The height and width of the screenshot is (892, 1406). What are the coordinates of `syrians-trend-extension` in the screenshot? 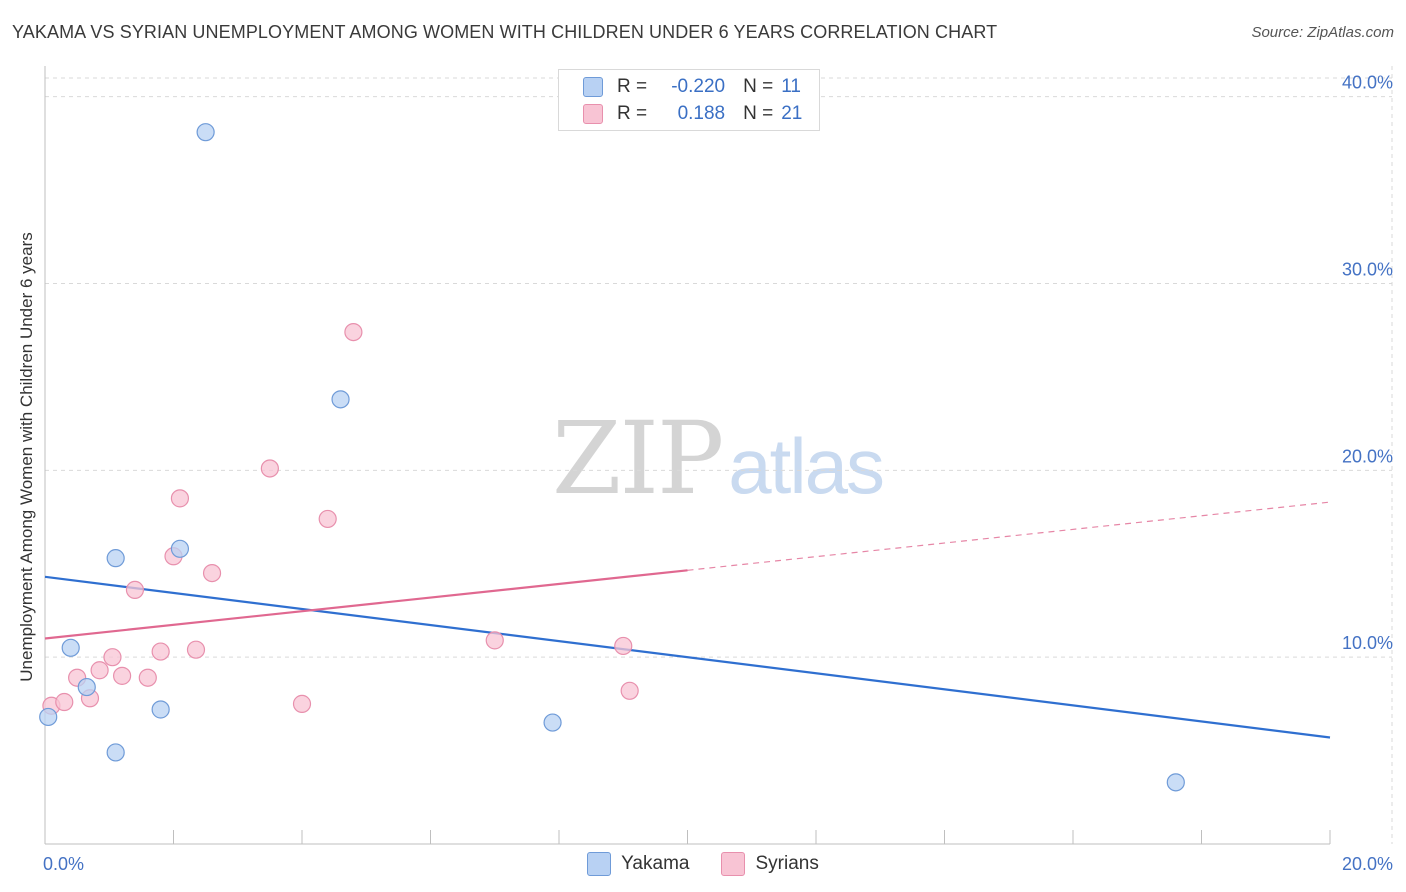 It's located at (1009, 536).